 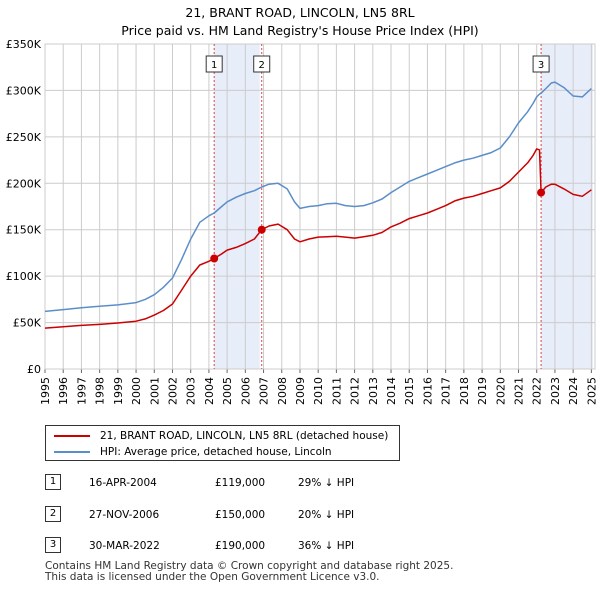 What do you see at coordinates (154, 391) in the screenshot?
I see `x-tick-label: 2001` at bounding box center [154, 391].